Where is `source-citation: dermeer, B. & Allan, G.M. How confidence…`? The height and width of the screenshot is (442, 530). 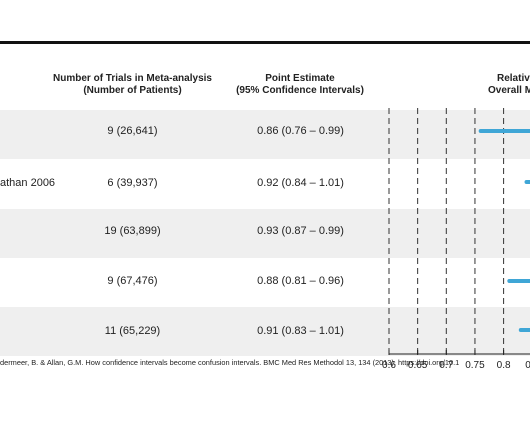
source-citation: dermeer, B. & Allan, G.M. How confidence… is located at coordinates (230, 362).